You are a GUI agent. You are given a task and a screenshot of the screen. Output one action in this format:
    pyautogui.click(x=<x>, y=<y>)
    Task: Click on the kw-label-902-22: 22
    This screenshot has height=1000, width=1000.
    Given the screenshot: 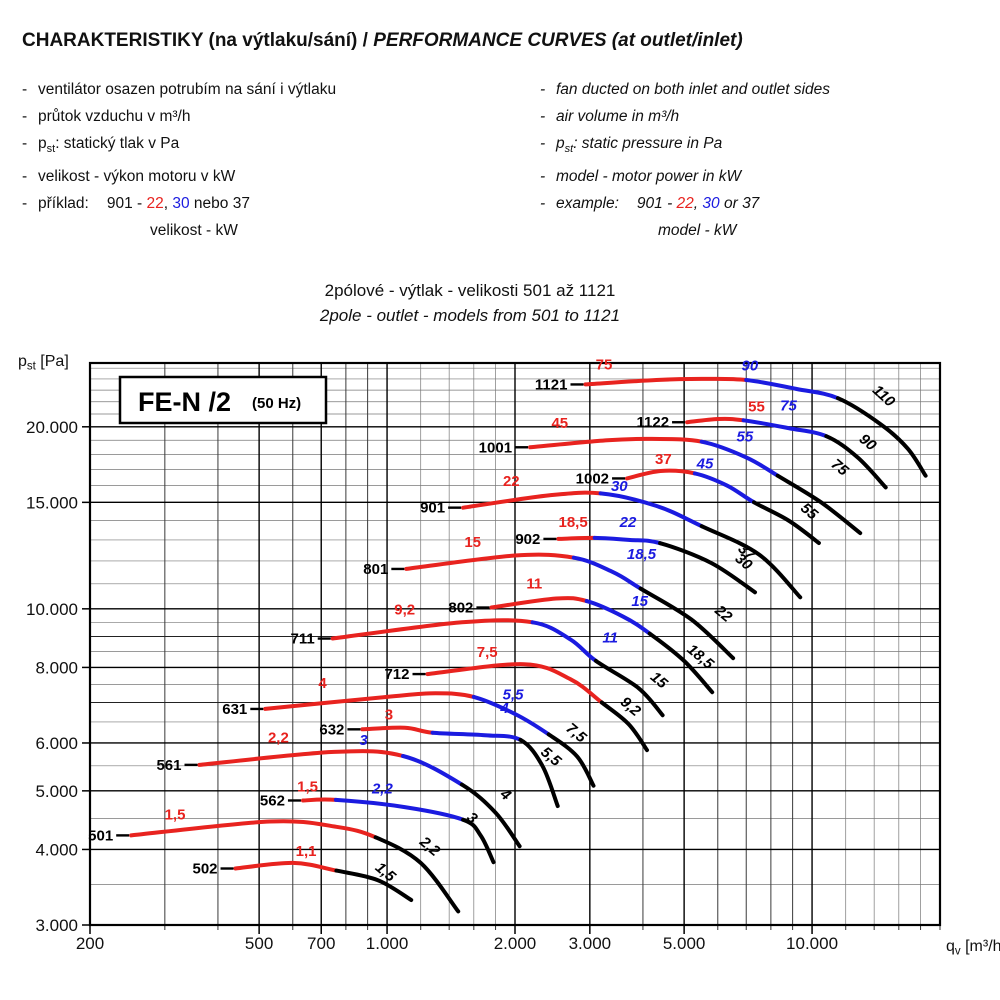 What is the action you would take?
    pyautogui.click(x=628, y=522)
    